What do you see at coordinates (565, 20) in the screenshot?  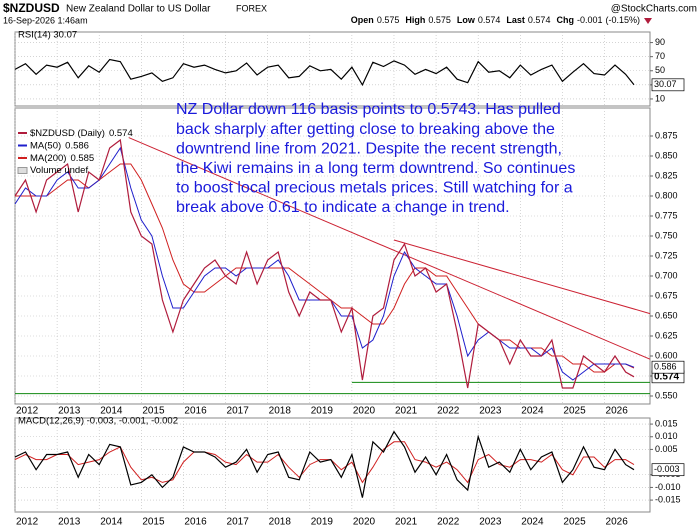 I see `quote-label: Chg` at bounding box center [565, 20].